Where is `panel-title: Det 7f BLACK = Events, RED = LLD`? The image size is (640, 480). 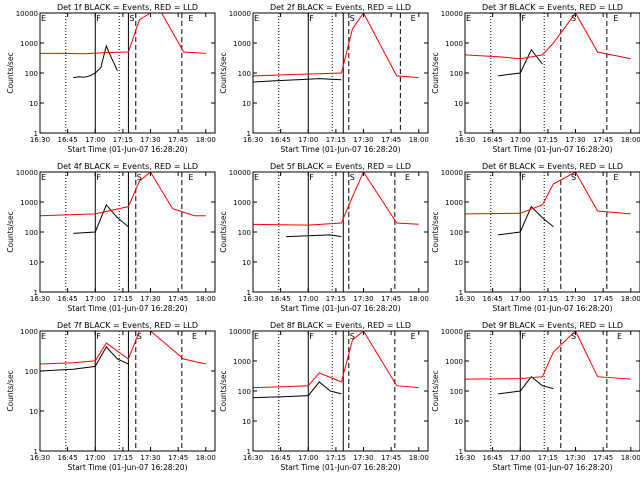 panel-title: Det 7f BLACK = Events, RED = LLD is located at coordinates (127, 325).